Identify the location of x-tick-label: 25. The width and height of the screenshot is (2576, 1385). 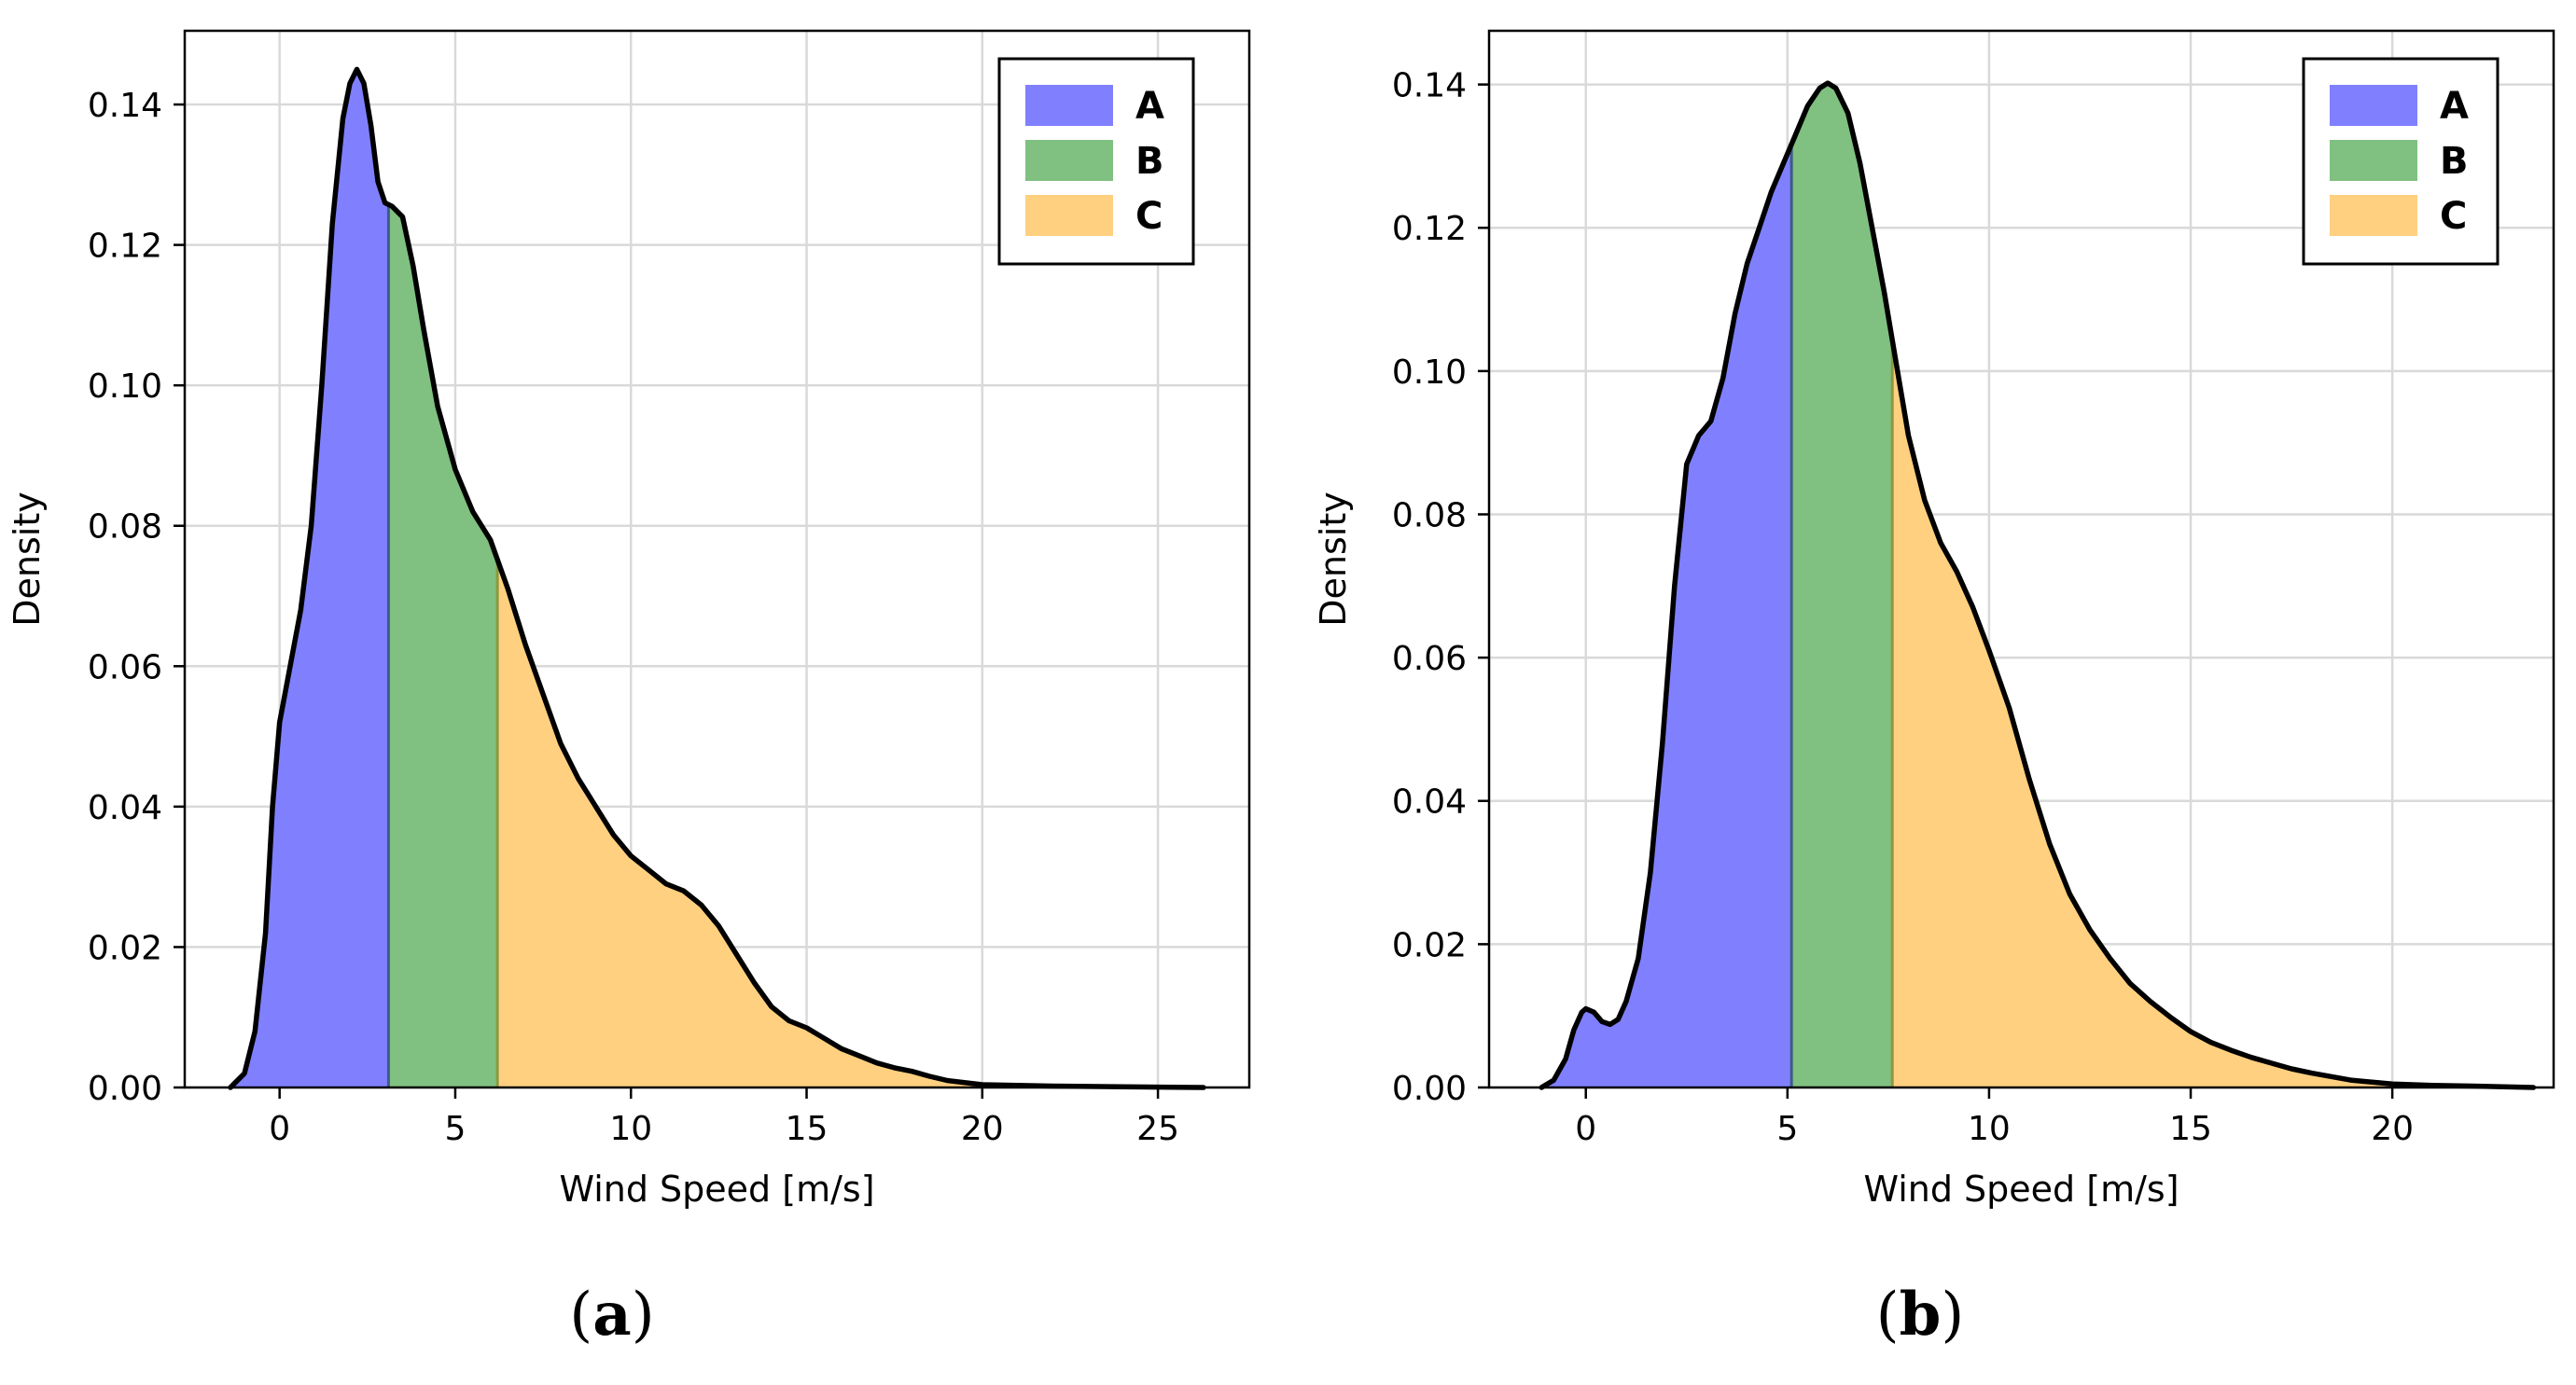
(1157, 1129).